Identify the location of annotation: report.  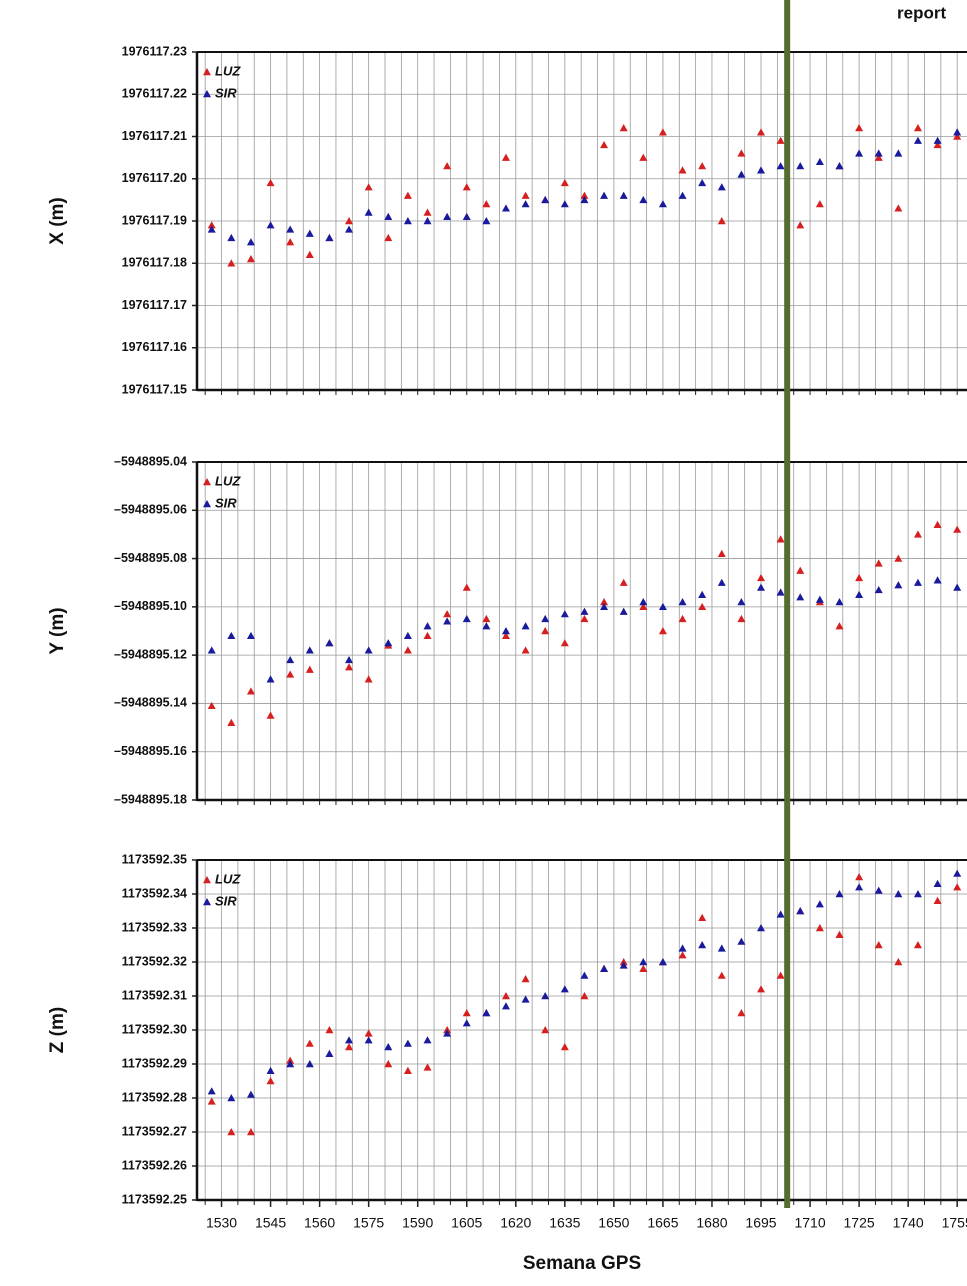
(921, 12).